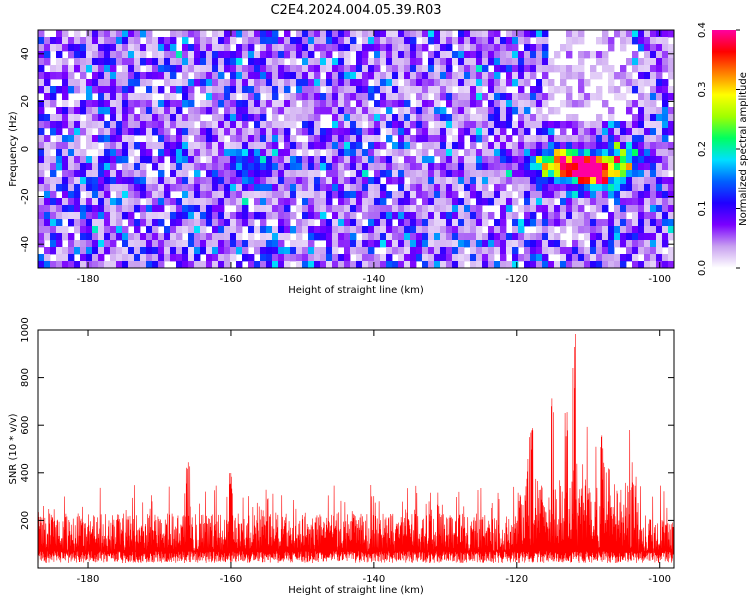 The height and width of the screenshot is (600, 750). Describe the element at coordinates (702, 209) in the screenshot. I see `colorbar-tick-label: 0.1` at that location.